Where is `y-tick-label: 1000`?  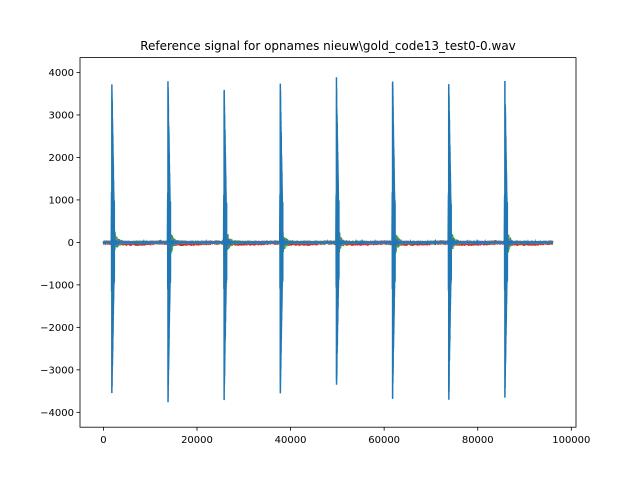
y-tick-label: 1000 is located at coordinates (61, 200).